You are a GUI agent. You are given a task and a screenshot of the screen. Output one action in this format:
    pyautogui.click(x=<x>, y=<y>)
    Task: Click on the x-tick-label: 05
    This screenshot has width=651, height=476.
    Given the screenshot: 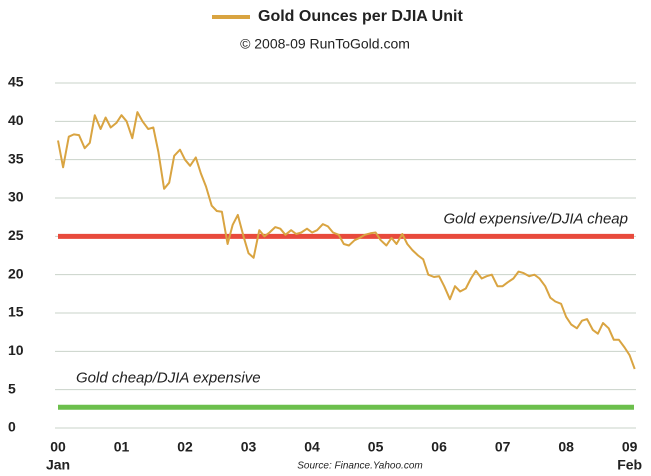 What is the action you would take?
    pyautogui.click(x=376, y=447)
    